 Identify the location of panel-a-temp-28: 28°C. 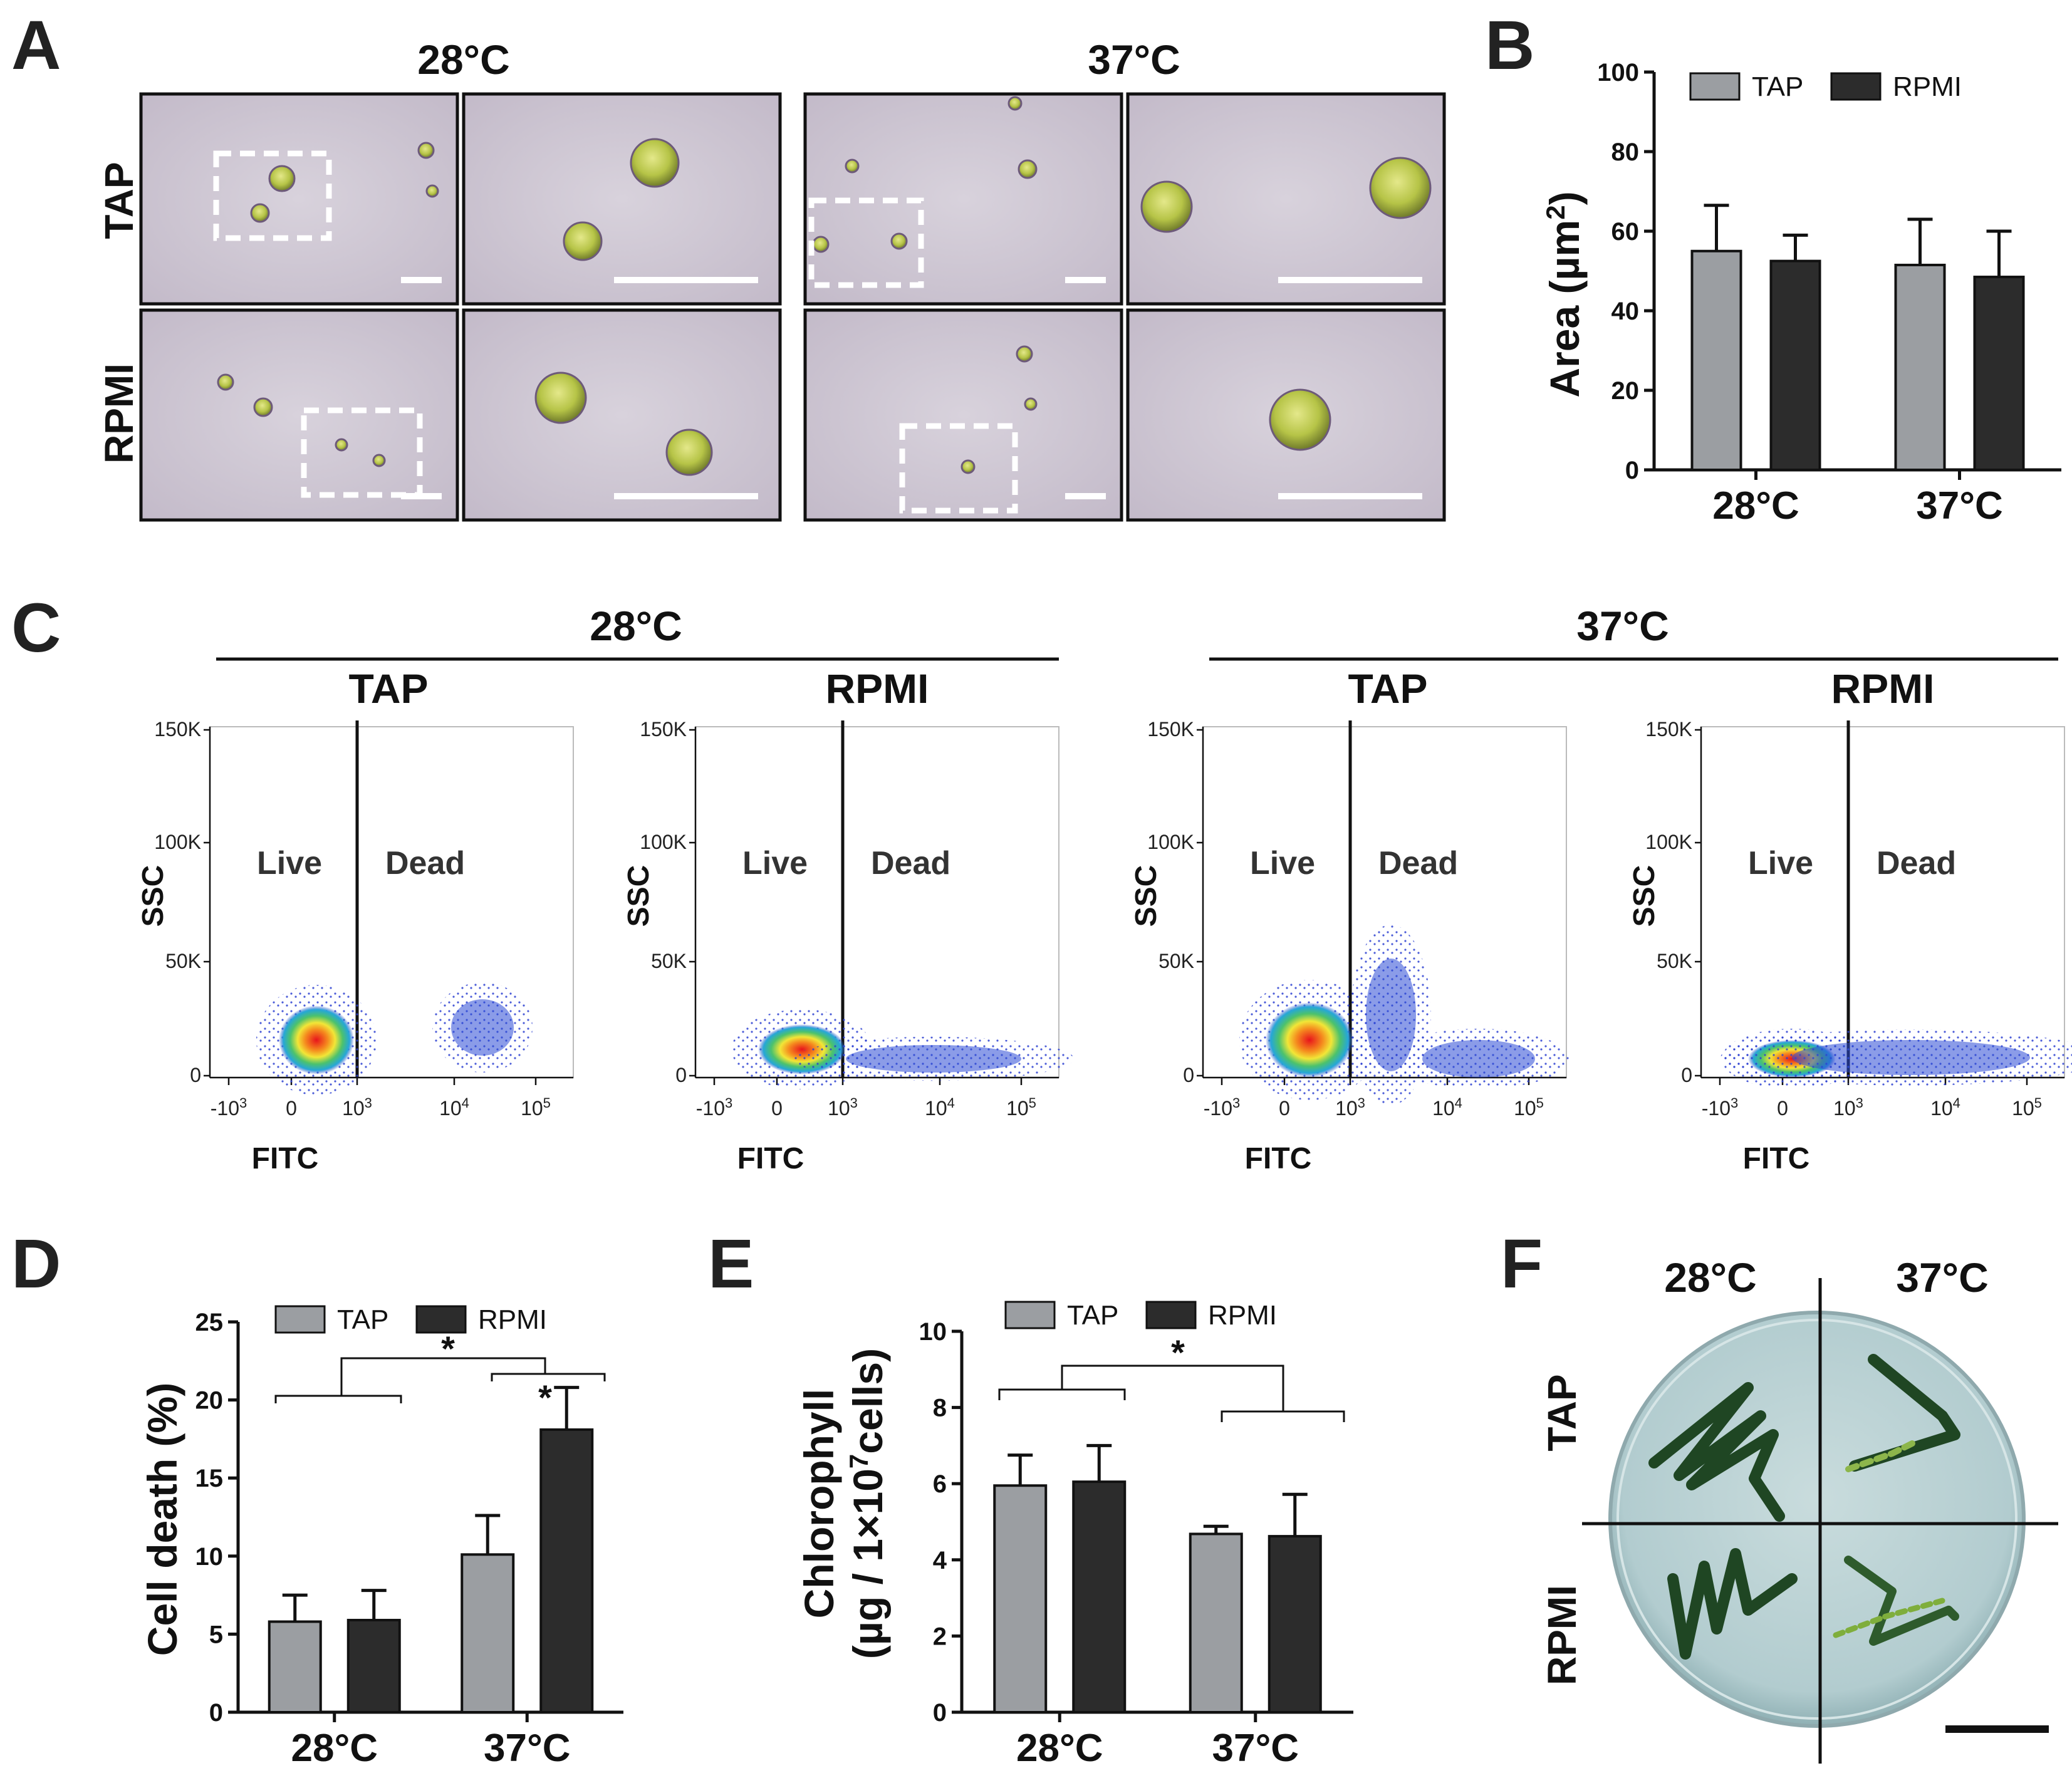
(463, 59).